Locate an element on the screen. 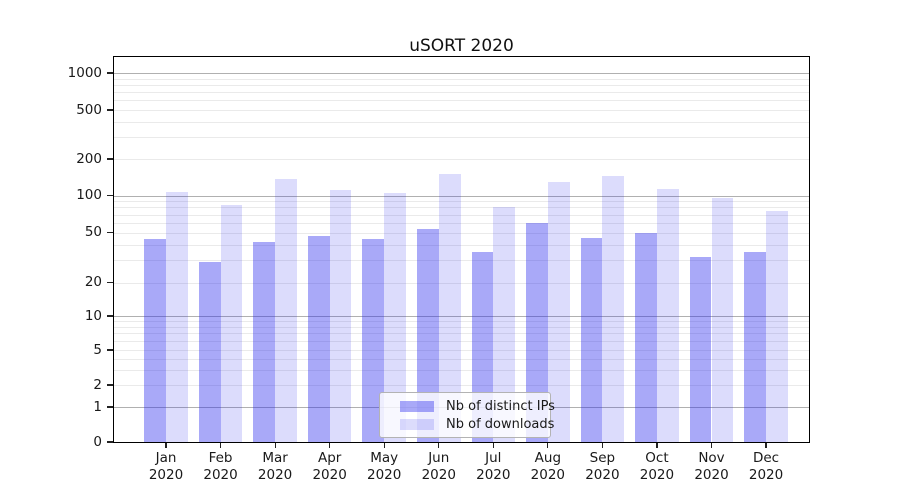  bar-downloads-apr is located at coordinates (340, 316).